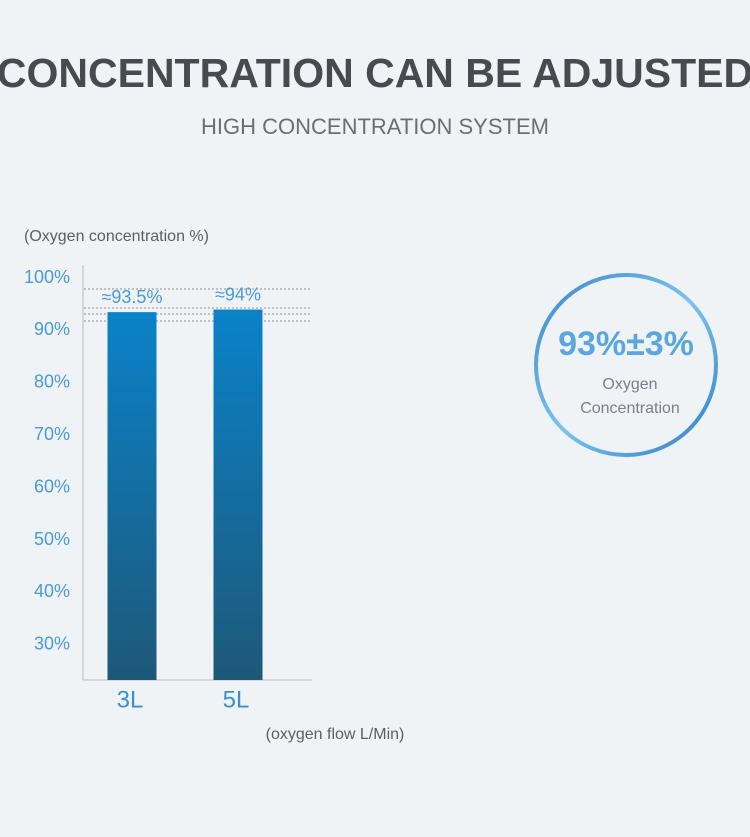 The width and height of the screenshot is (750, 837). What do you see at coordinates (116, 236) in the screenshot?
I see `y-axis-label: (Oxygen concentration %)` at bounding box center [116, 236].